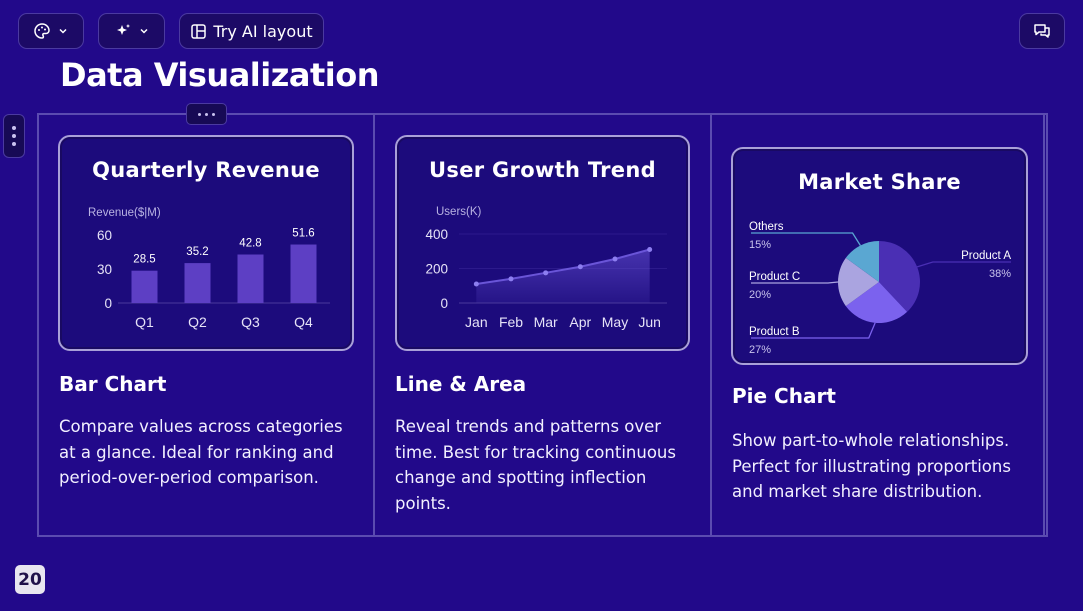 The height and width of the screenshot is (611, 1083). I want to click on y-axis-label: Revenue($|M), so click(124, 213).